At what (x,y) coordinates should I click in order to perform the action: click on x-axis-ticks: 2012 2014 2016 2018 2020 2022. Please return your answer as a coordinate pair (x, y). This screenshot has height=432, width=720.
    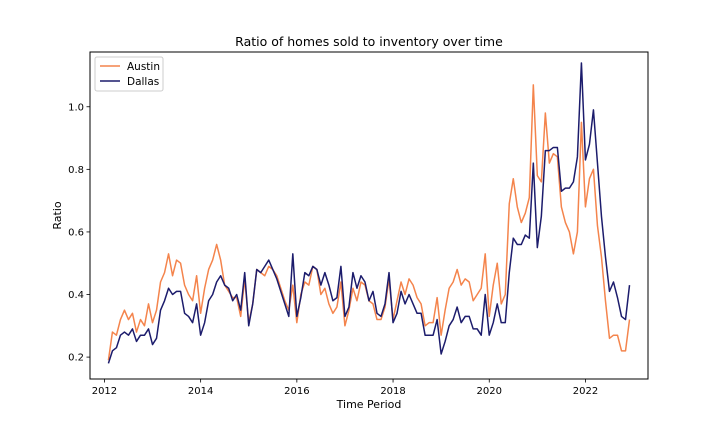
    Looking at the image, I should click on (345, 388).